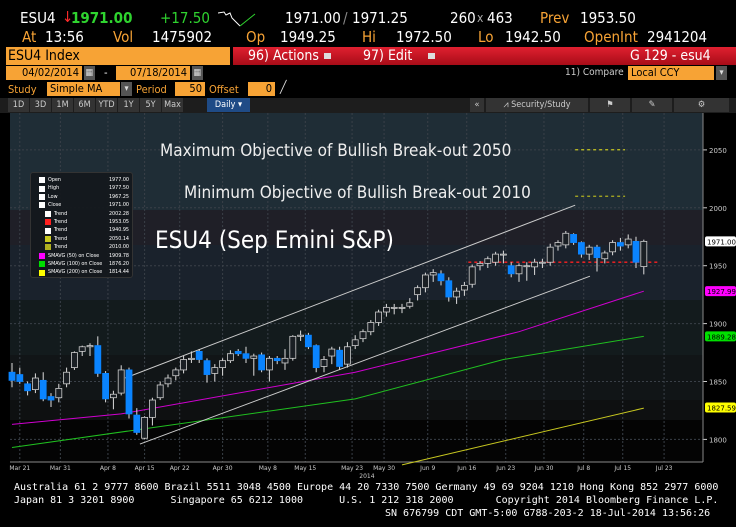 This screenshot has height=527, width=736. I want to click on end-date-input: 07/18/2014, so click(153, 73).